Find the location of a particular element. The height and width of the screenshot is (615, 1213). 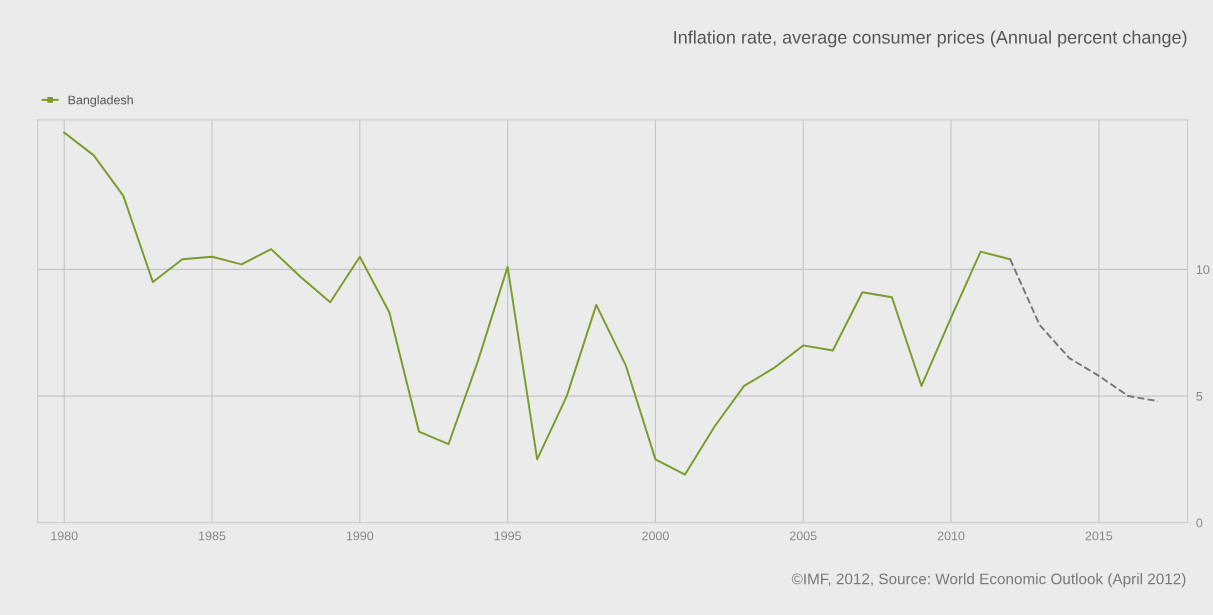

x-tick-label: 2000 is located at coordinates (655, 536).